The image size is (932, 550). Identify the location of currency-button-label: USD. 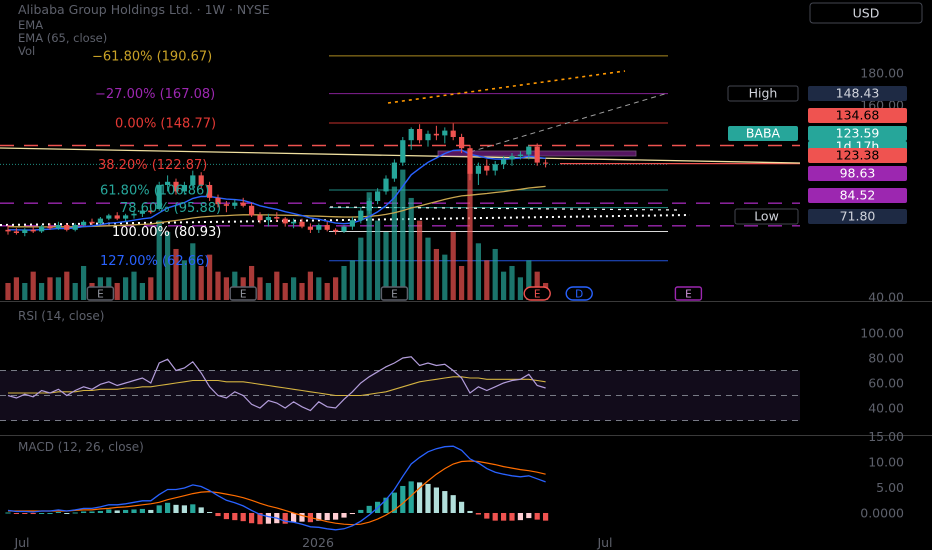
(866, 13).